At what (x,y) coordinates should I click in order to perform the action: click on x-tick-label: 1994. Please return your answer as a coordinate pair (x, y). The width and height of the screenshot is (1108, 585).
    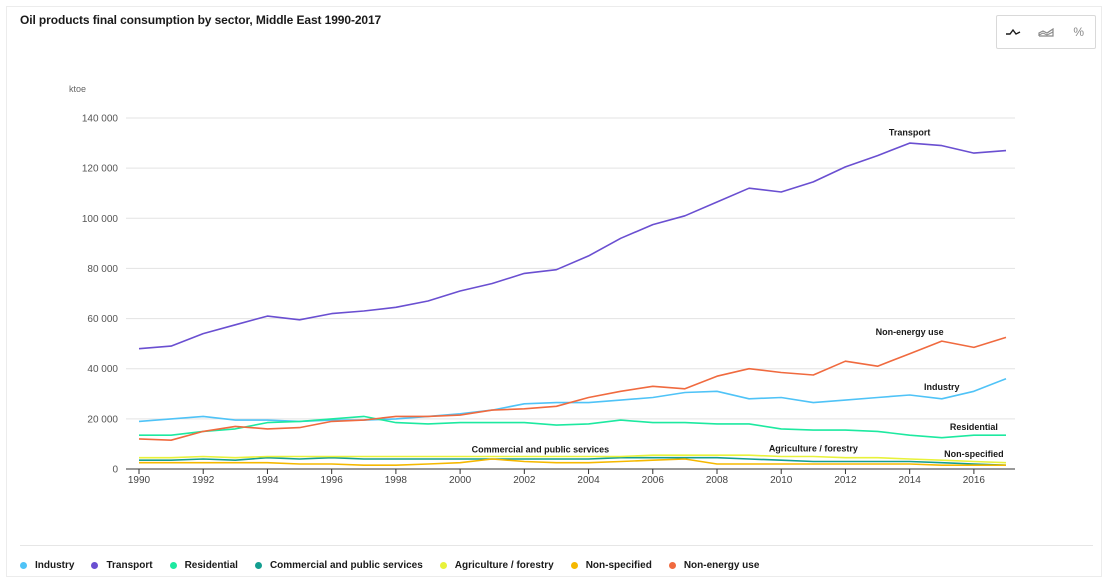
    Looking at the image, I should click on (267, 480).